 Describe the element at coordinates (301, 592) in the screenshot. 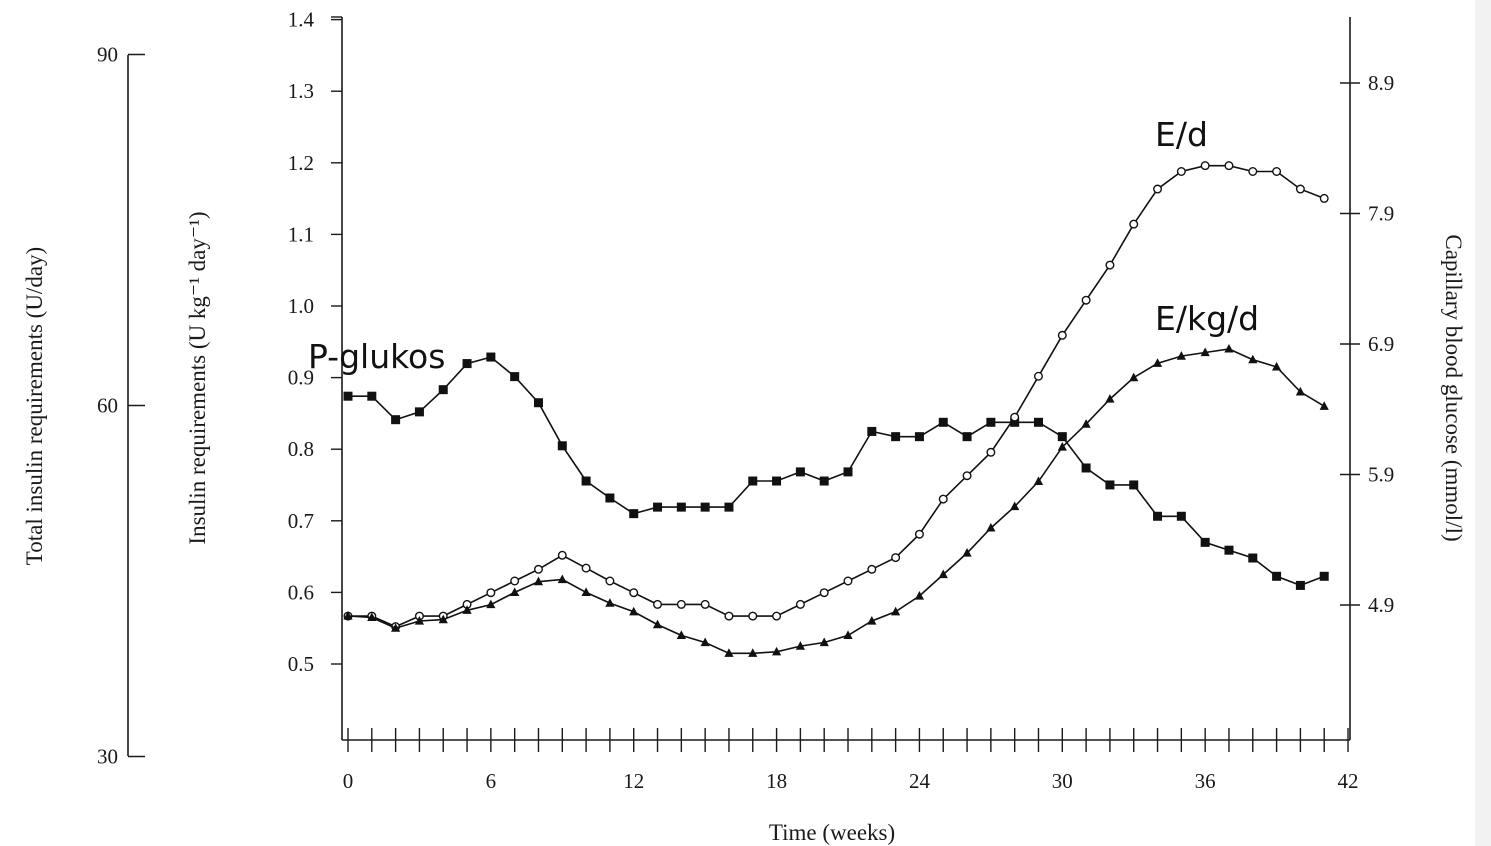

I see `left-y-tick-label: 0.6` at that location.